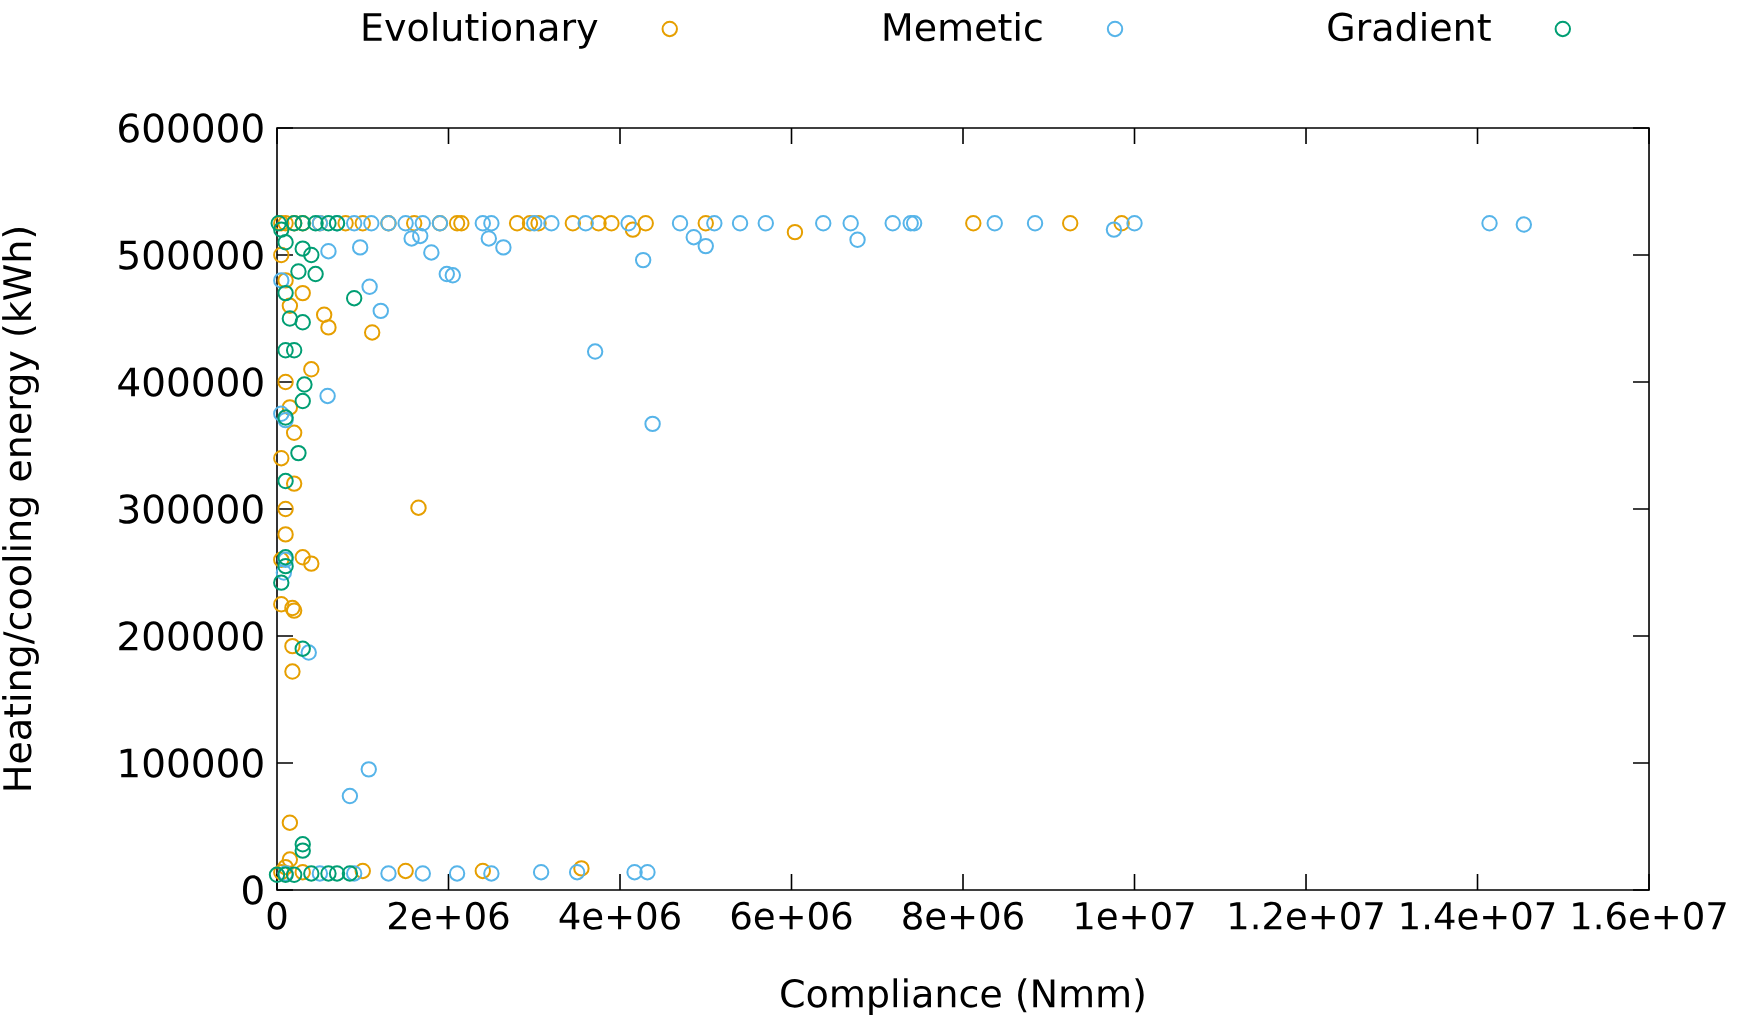 The width and height of the screenshot is (1752, 1022). Describe the element at coordinates (962, 997) in the screenshot. I see `x-axis-title: Compliance (Nmm)` at that location.